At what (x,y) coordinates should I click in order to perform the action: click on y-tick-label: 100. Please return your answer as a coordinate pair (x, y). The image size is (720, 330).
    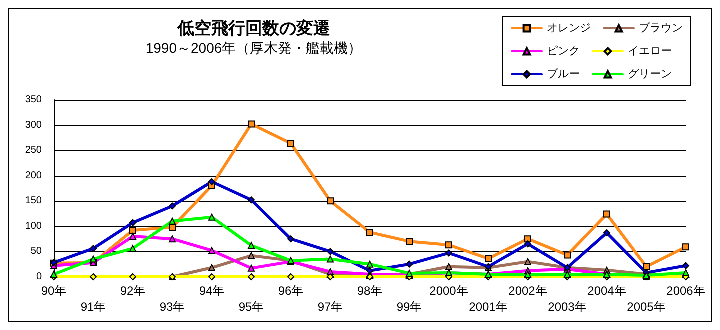
    Looking at the image, I should click on (33, 226).